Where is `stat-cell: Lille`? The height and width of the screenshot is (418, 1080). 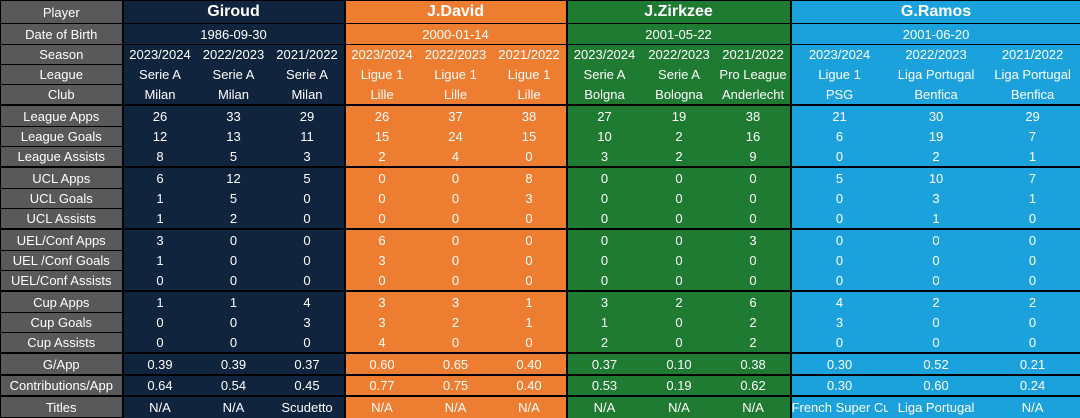 stat-cell: Lille is located at coordinates (529, 95).